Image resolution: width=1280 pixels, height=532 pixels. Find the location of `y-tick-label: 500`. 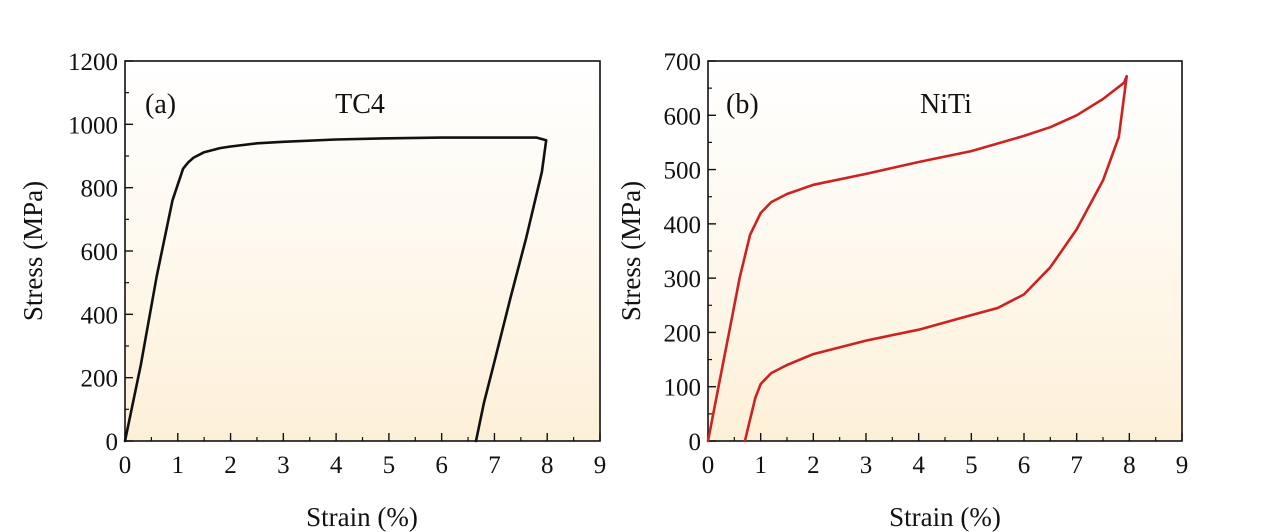

y-tick-label: 500 is located at coordinates (683, 171).